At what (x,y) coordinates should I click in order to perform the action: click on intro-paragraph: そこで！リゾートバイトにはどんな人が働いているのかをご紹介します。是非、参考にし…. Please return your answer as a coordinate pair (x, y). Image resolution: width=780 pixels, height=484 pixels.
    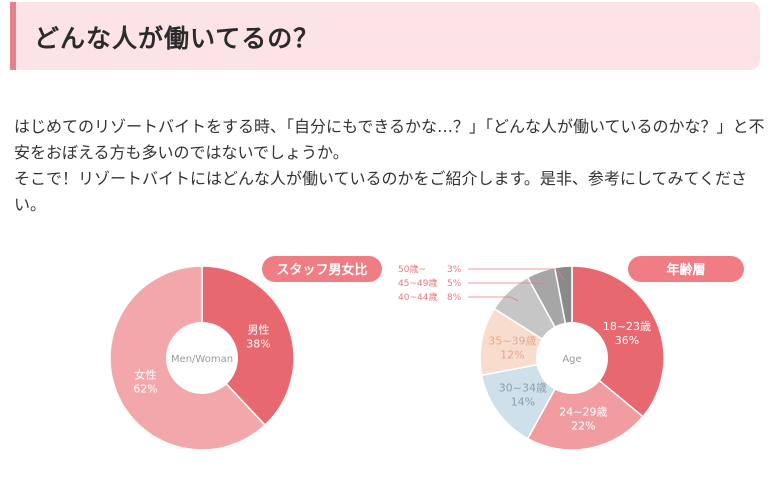
    Looking at the image, I should click on (380, 191).